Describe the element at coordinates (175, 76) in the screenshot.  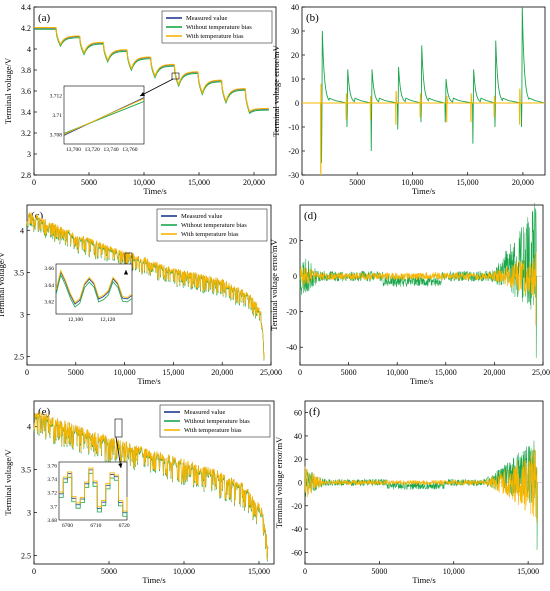
I see `zoom-marker` at that location.